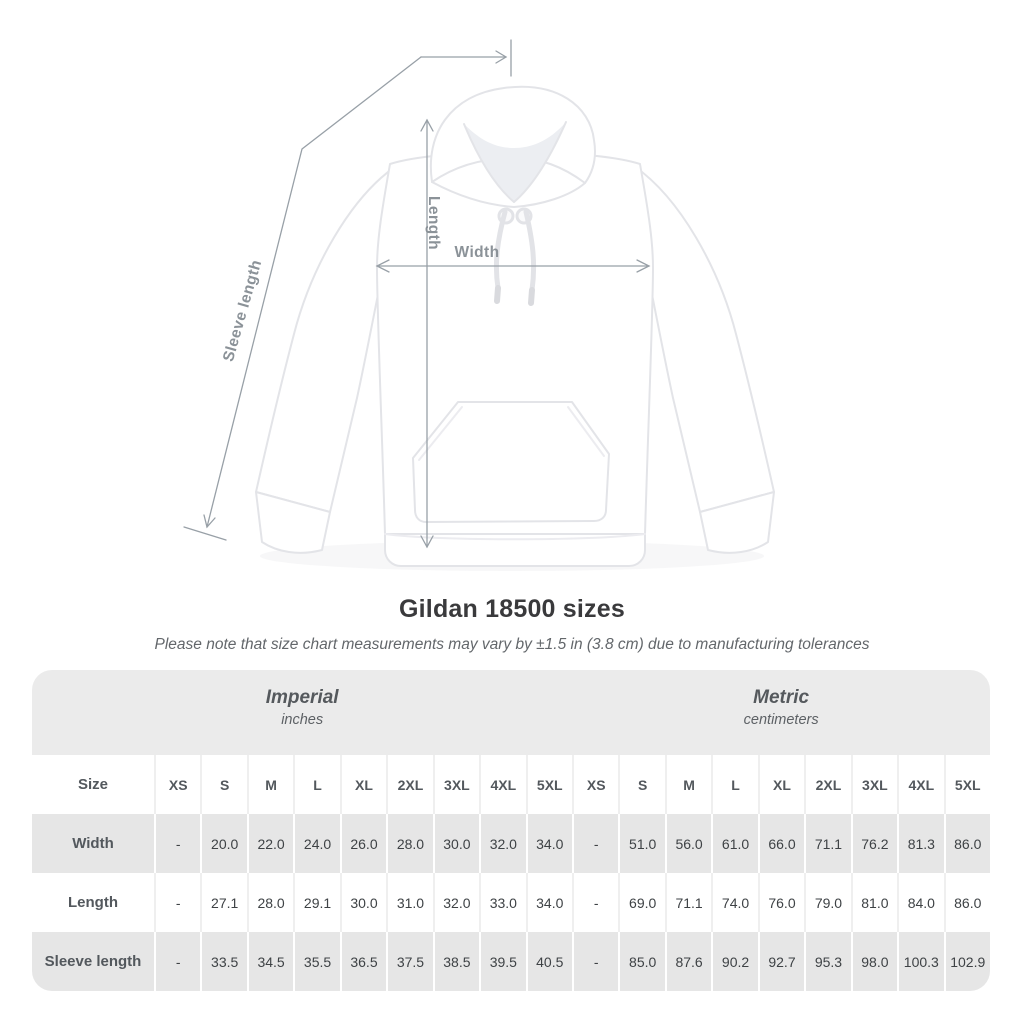  I want to click on value-cell: 22.0, so click(270, 843).